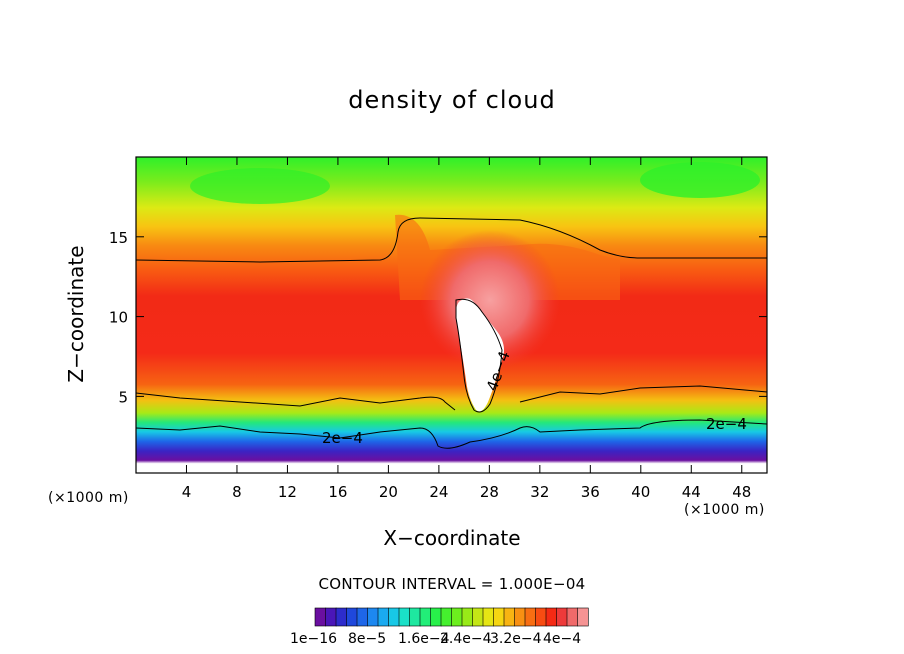  What do you see at coordinates (388, 492) in the screenshot?
I see `x-tick-label: 20` at bounding box center [388, 492].